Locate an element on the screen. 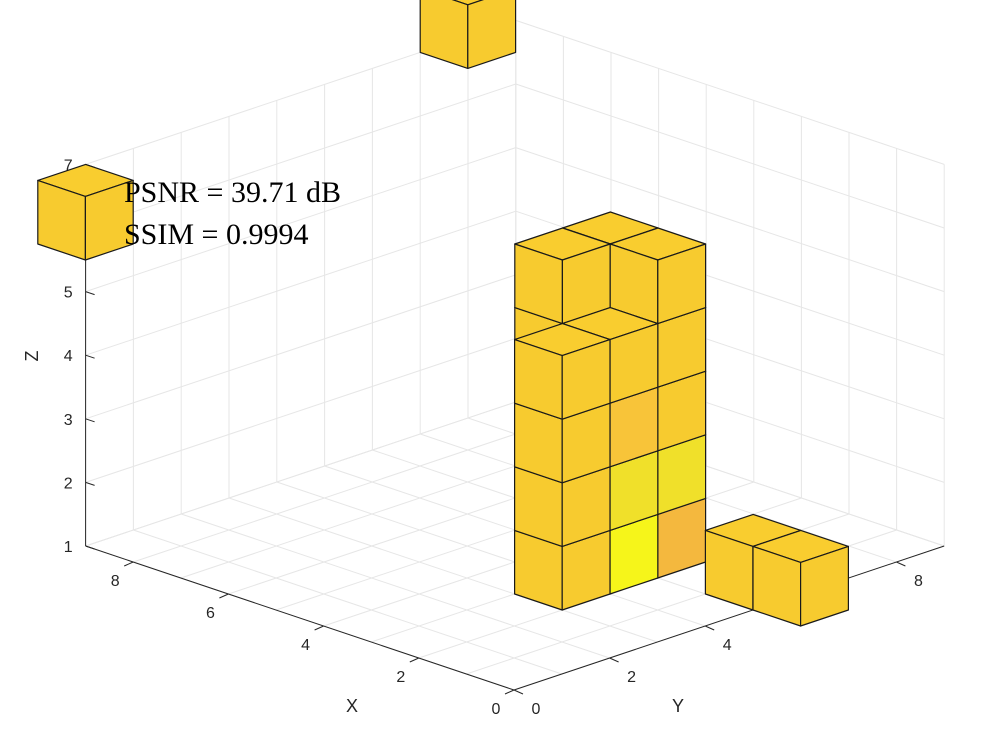 This screenshot has height=747, width=997. x-axis-label: X is located at coordinates (352, 706).